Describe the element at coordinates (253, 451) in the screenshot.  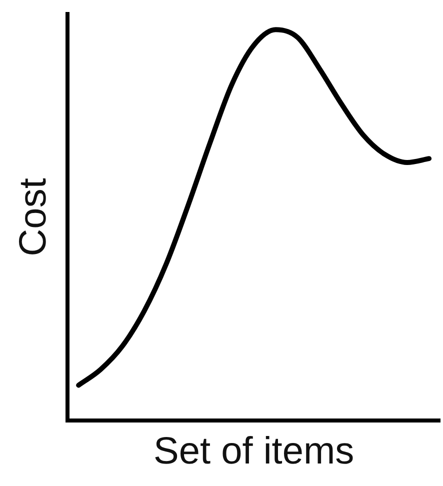
I see `x-axis-title: Set of items` at that location.